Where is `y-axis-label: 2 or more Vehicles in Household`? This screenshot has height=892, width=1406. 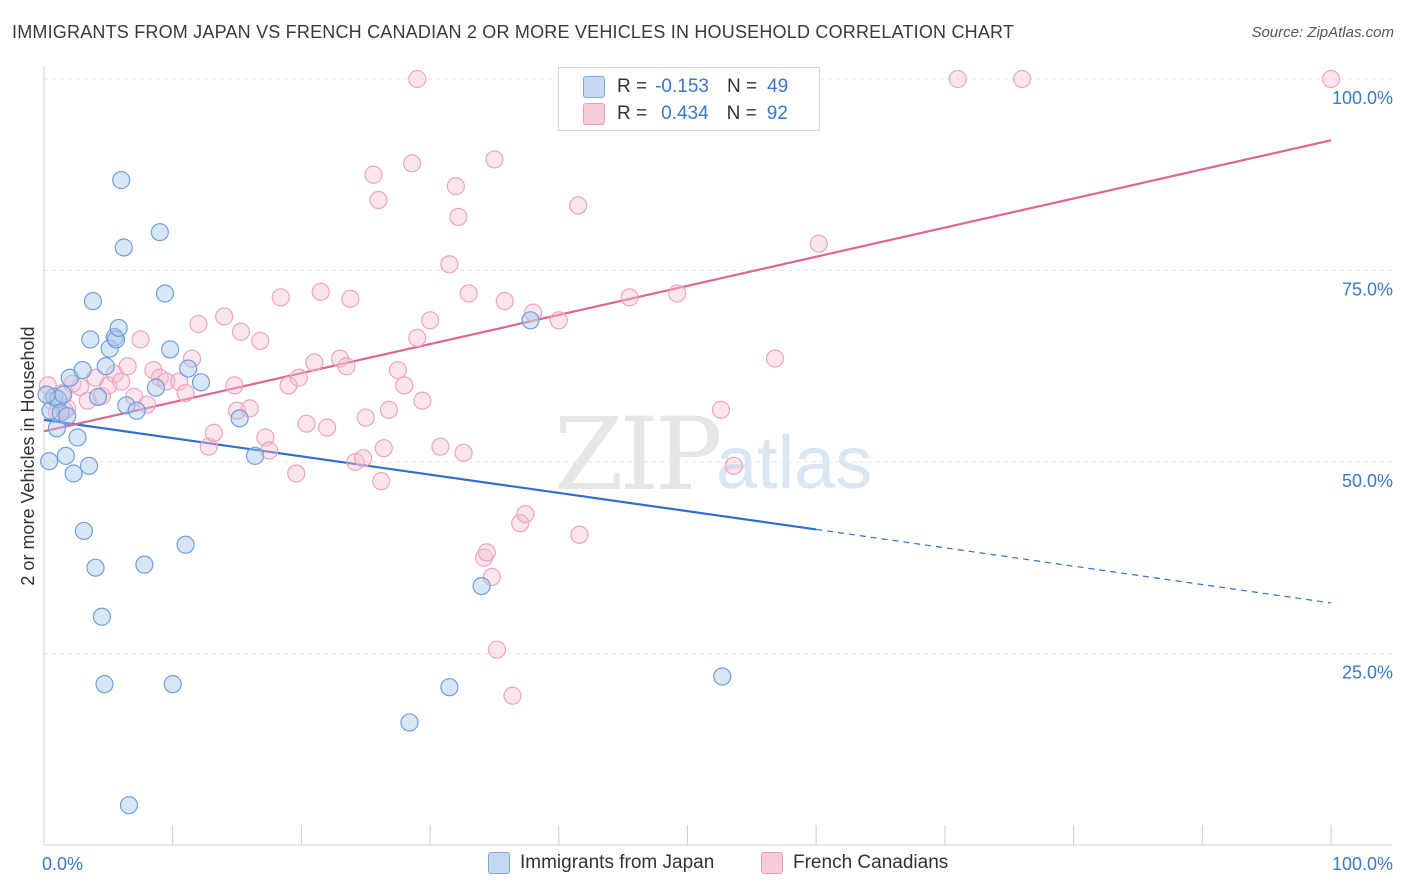 y-axis-label: 2 or more Vehicles in Household is located at coordinates (28, 455).